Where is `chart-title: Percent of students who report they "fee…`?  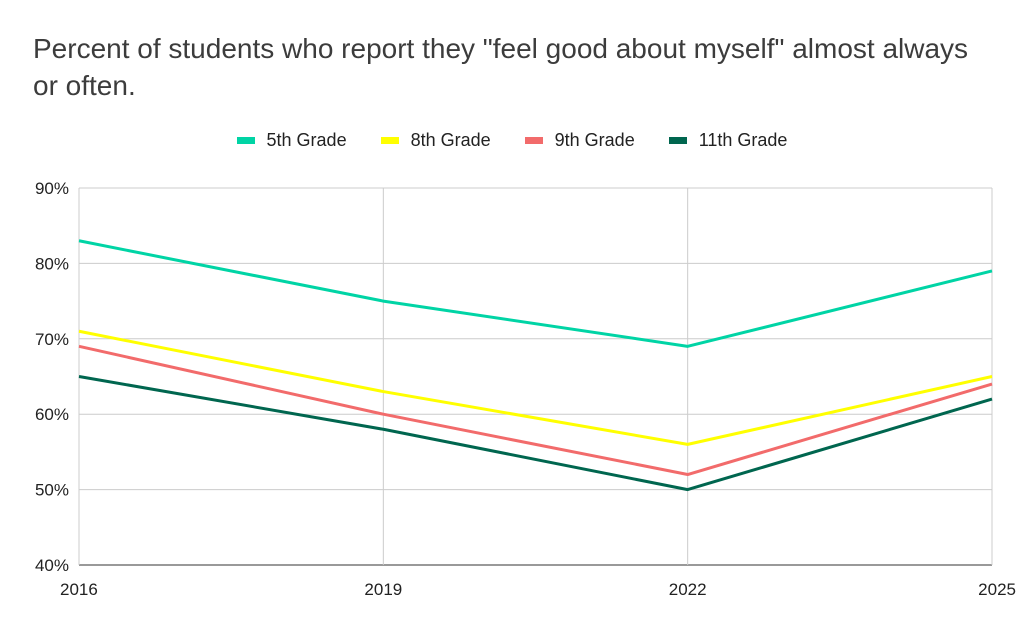 chart-title: Percent of students who report they "fee… is located at coordinates (501, 67).